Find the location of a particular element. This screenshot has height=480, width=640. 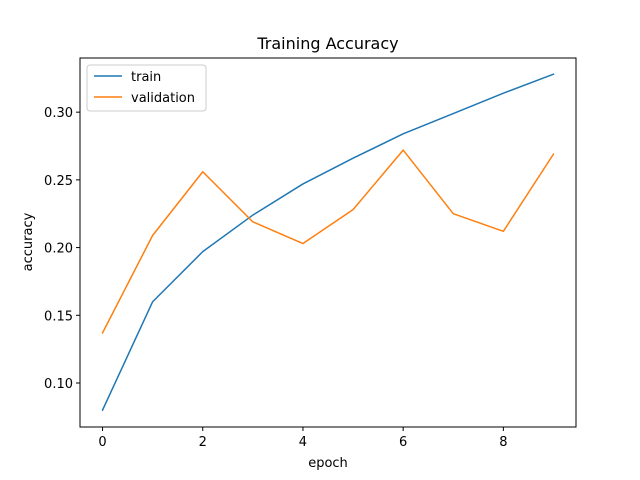

y-tick-label: 0.20 is located at coordinates (58, 249).